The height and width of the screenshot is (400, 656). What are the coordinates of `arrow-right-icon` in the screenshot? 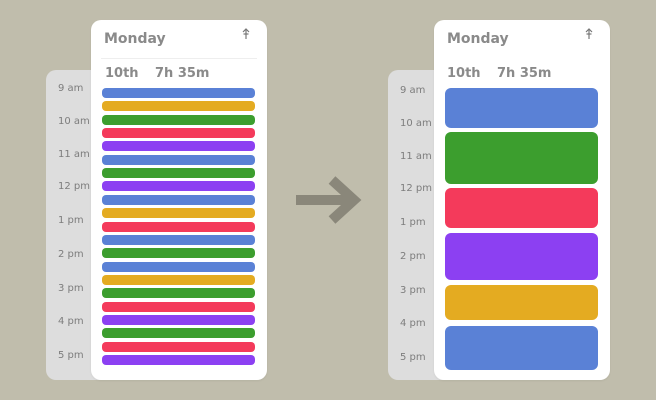 It's located at (328, 202).